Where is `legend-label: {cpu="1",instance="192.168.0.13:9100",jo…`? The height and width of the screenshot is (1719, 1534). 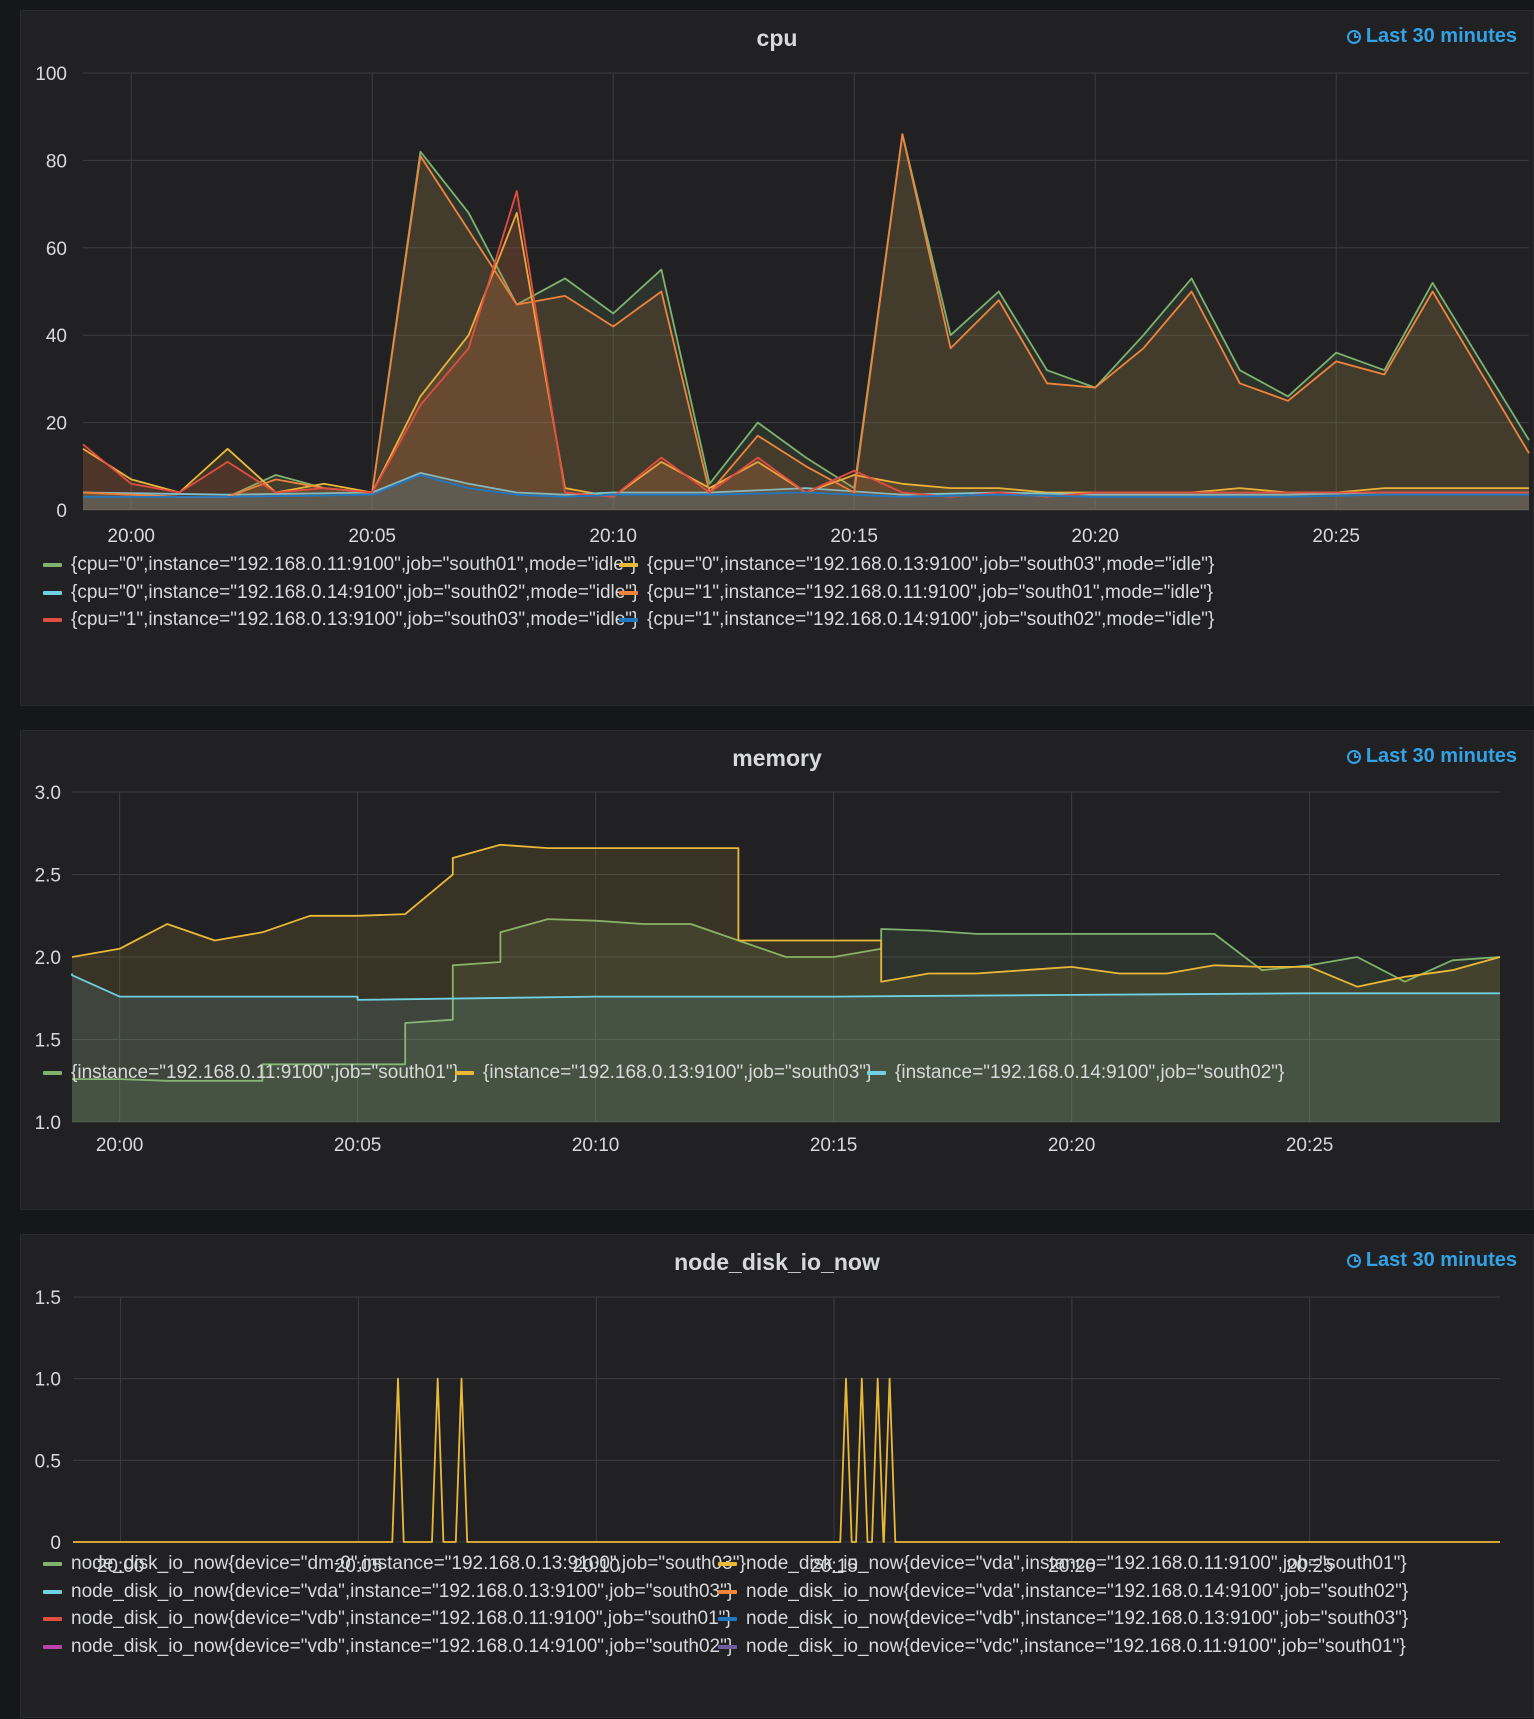 legend-label: {cpu="1",instance="192.168.0.13:9100",jo… is located at coordinates (355, 619).